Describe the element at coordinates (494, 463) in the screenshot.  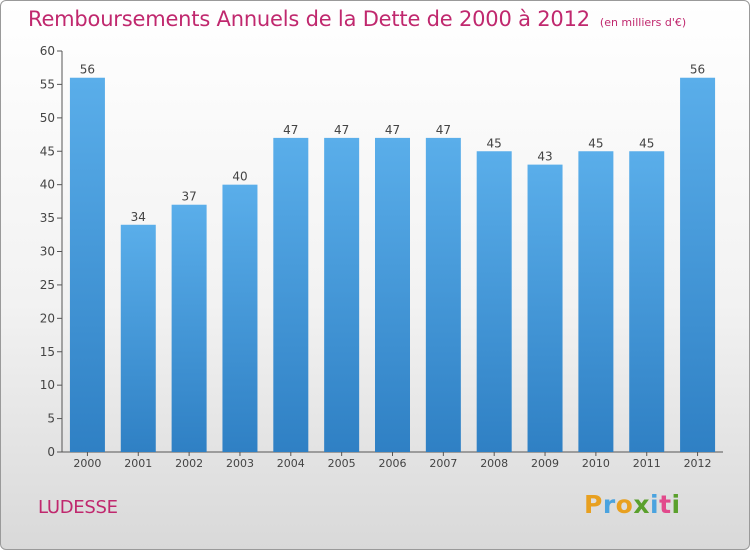
I see `x-tick-label: 2008` at that location.